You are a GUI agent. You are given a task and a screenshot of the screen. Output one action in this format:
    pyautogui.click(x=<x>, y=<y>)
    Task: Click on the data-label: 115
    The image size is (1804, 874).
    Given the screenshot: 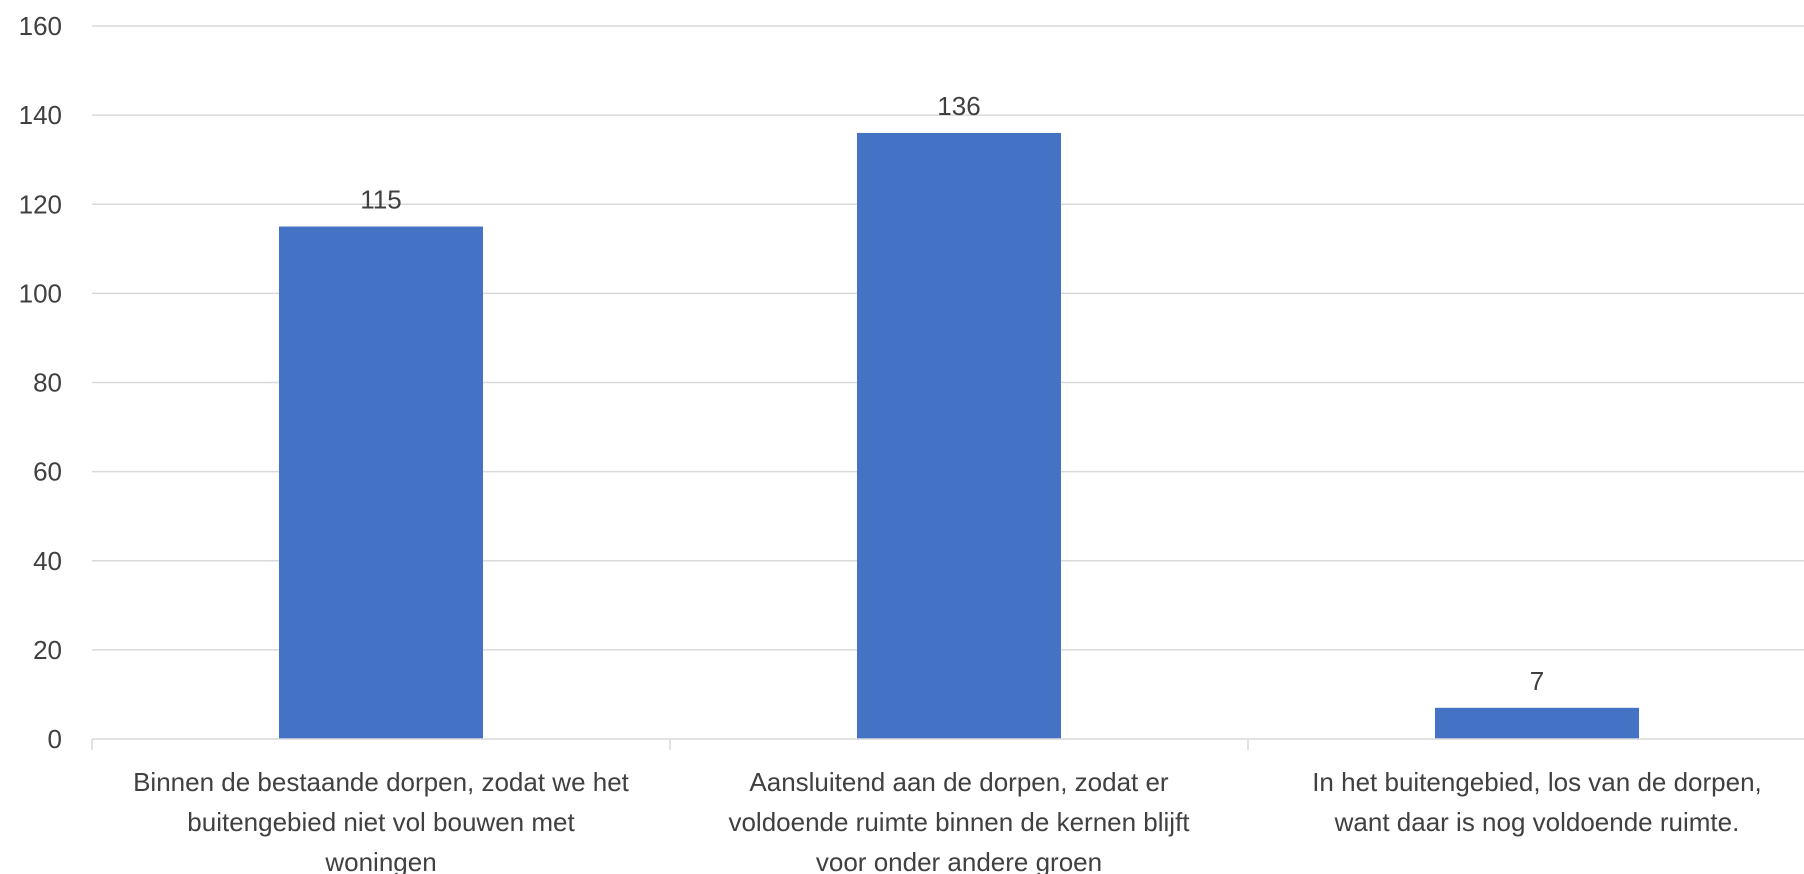 What is the action you would take?
    pyautogui.click(x=380, y=200)
    